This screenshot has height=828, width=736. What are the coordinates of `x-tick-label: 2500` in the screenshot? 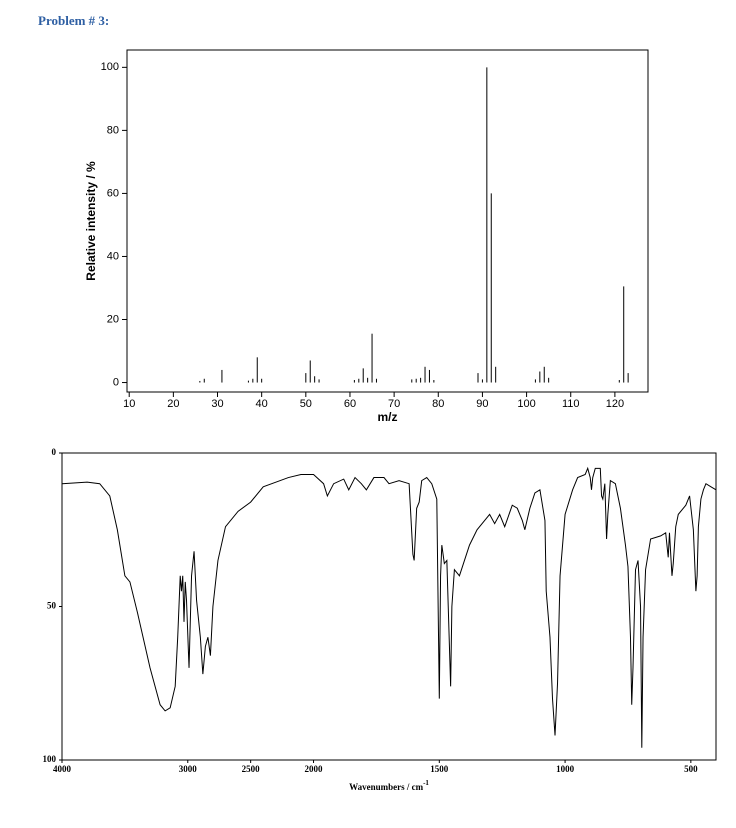 It's located at (251, 769).